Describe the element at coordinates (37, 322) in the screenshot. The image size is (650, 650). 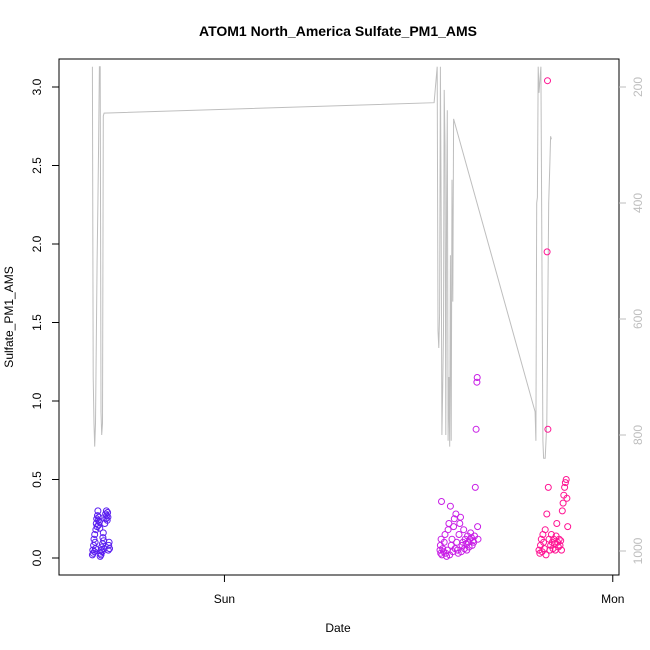
I see `y-tick-label: 1.5` at that location.